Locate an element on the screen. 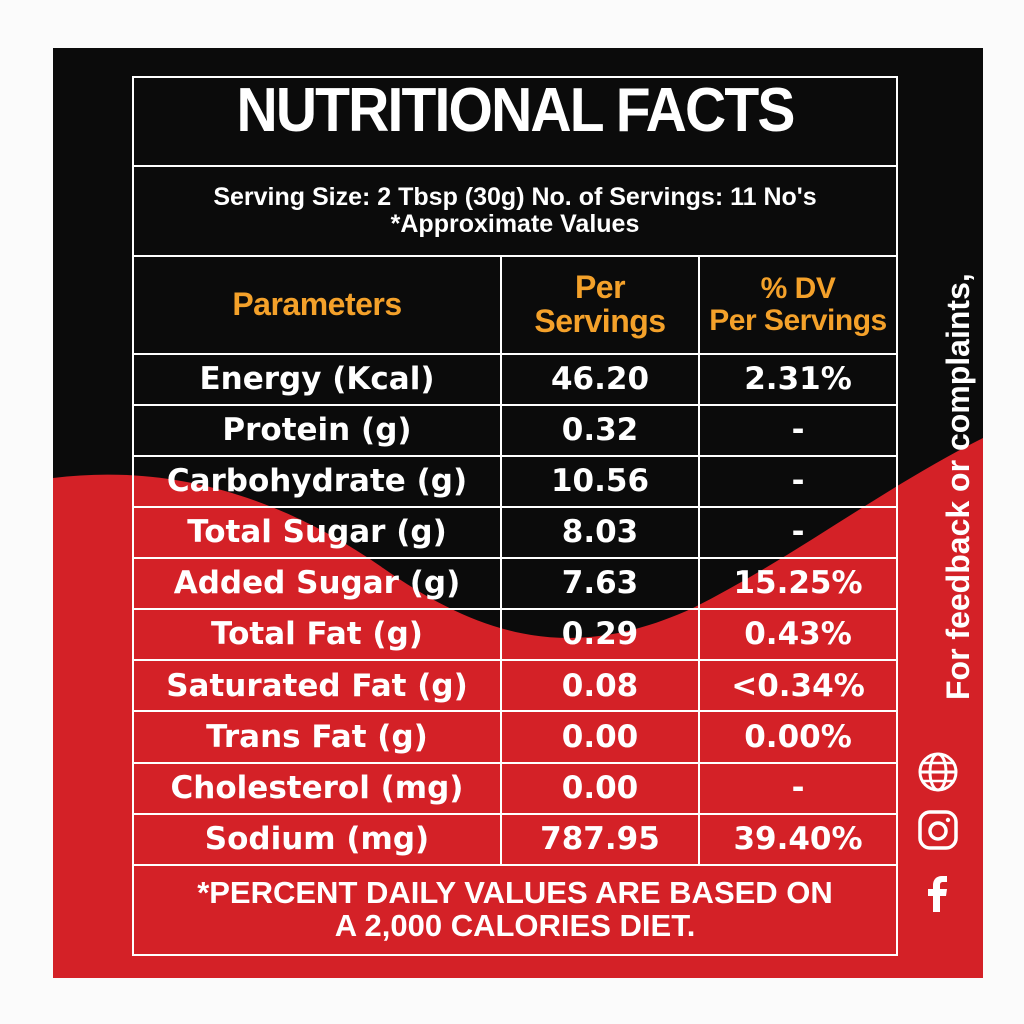 This screenshot has width=1024, height=1024. table-row: Protein (g) 0.32- is located at coordinates (515, 430).